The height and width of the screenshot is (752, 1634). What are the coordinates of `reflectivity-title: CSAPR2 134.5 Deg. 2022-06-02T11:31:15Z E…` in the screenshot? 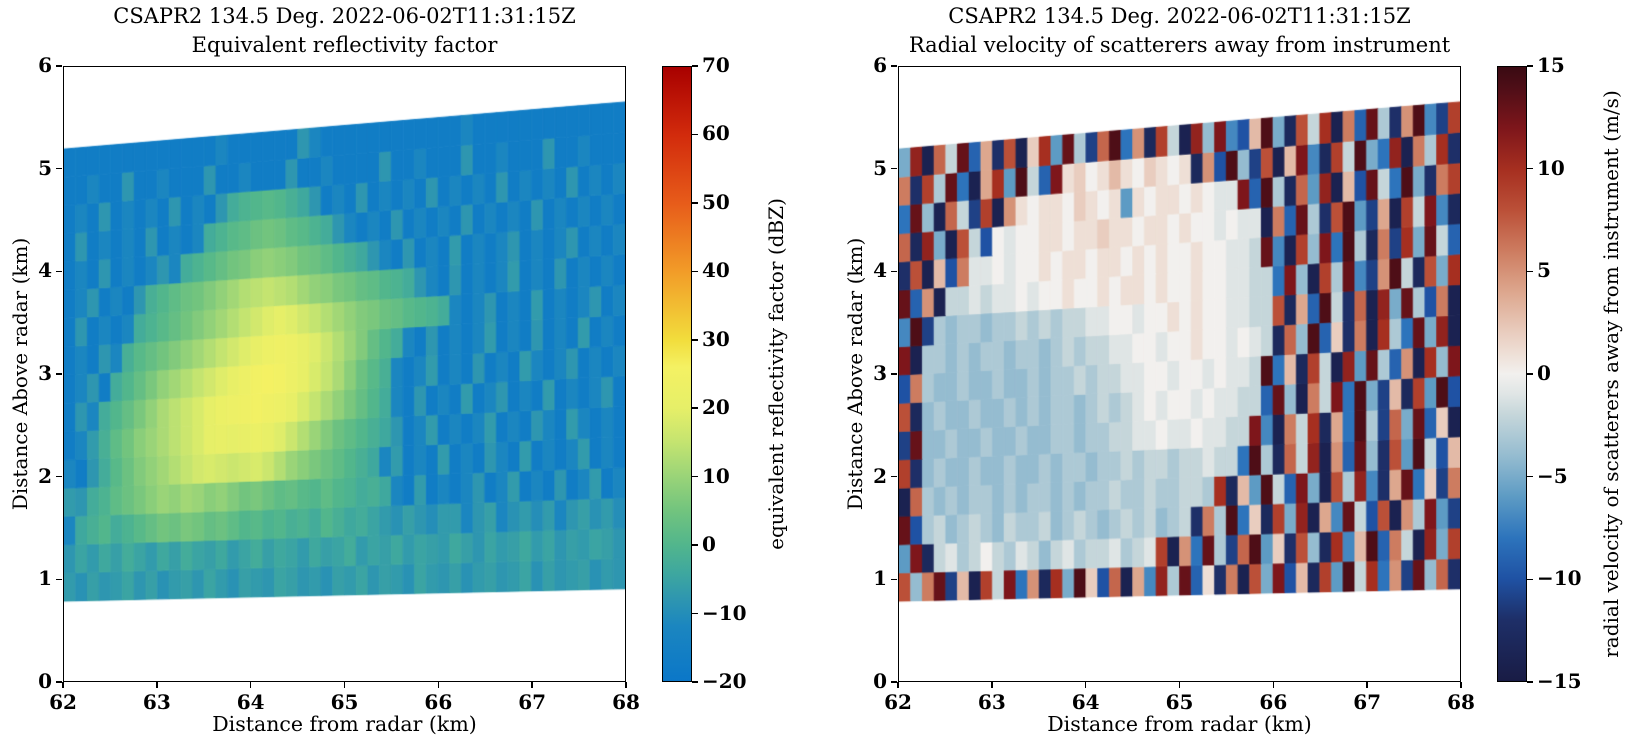 It's located at (344, 31).